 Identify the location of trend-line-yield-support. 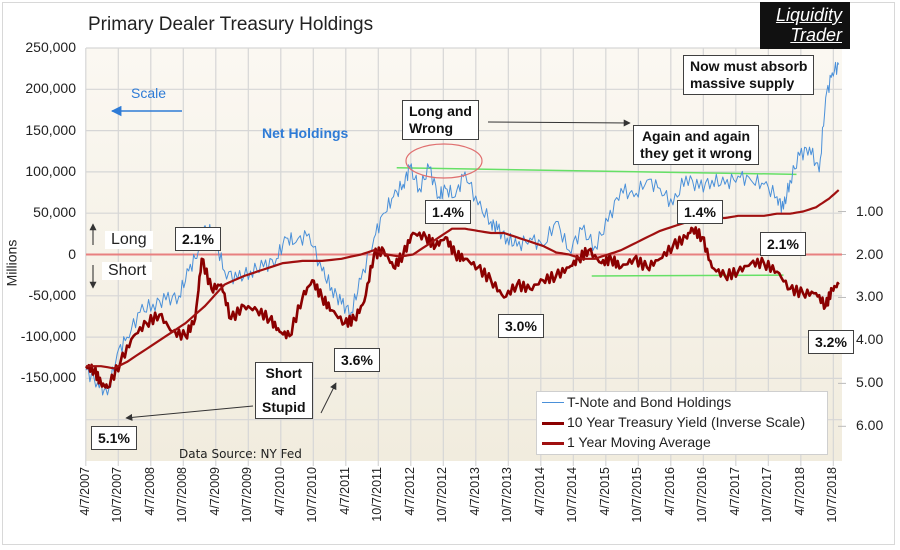
(687, 275).